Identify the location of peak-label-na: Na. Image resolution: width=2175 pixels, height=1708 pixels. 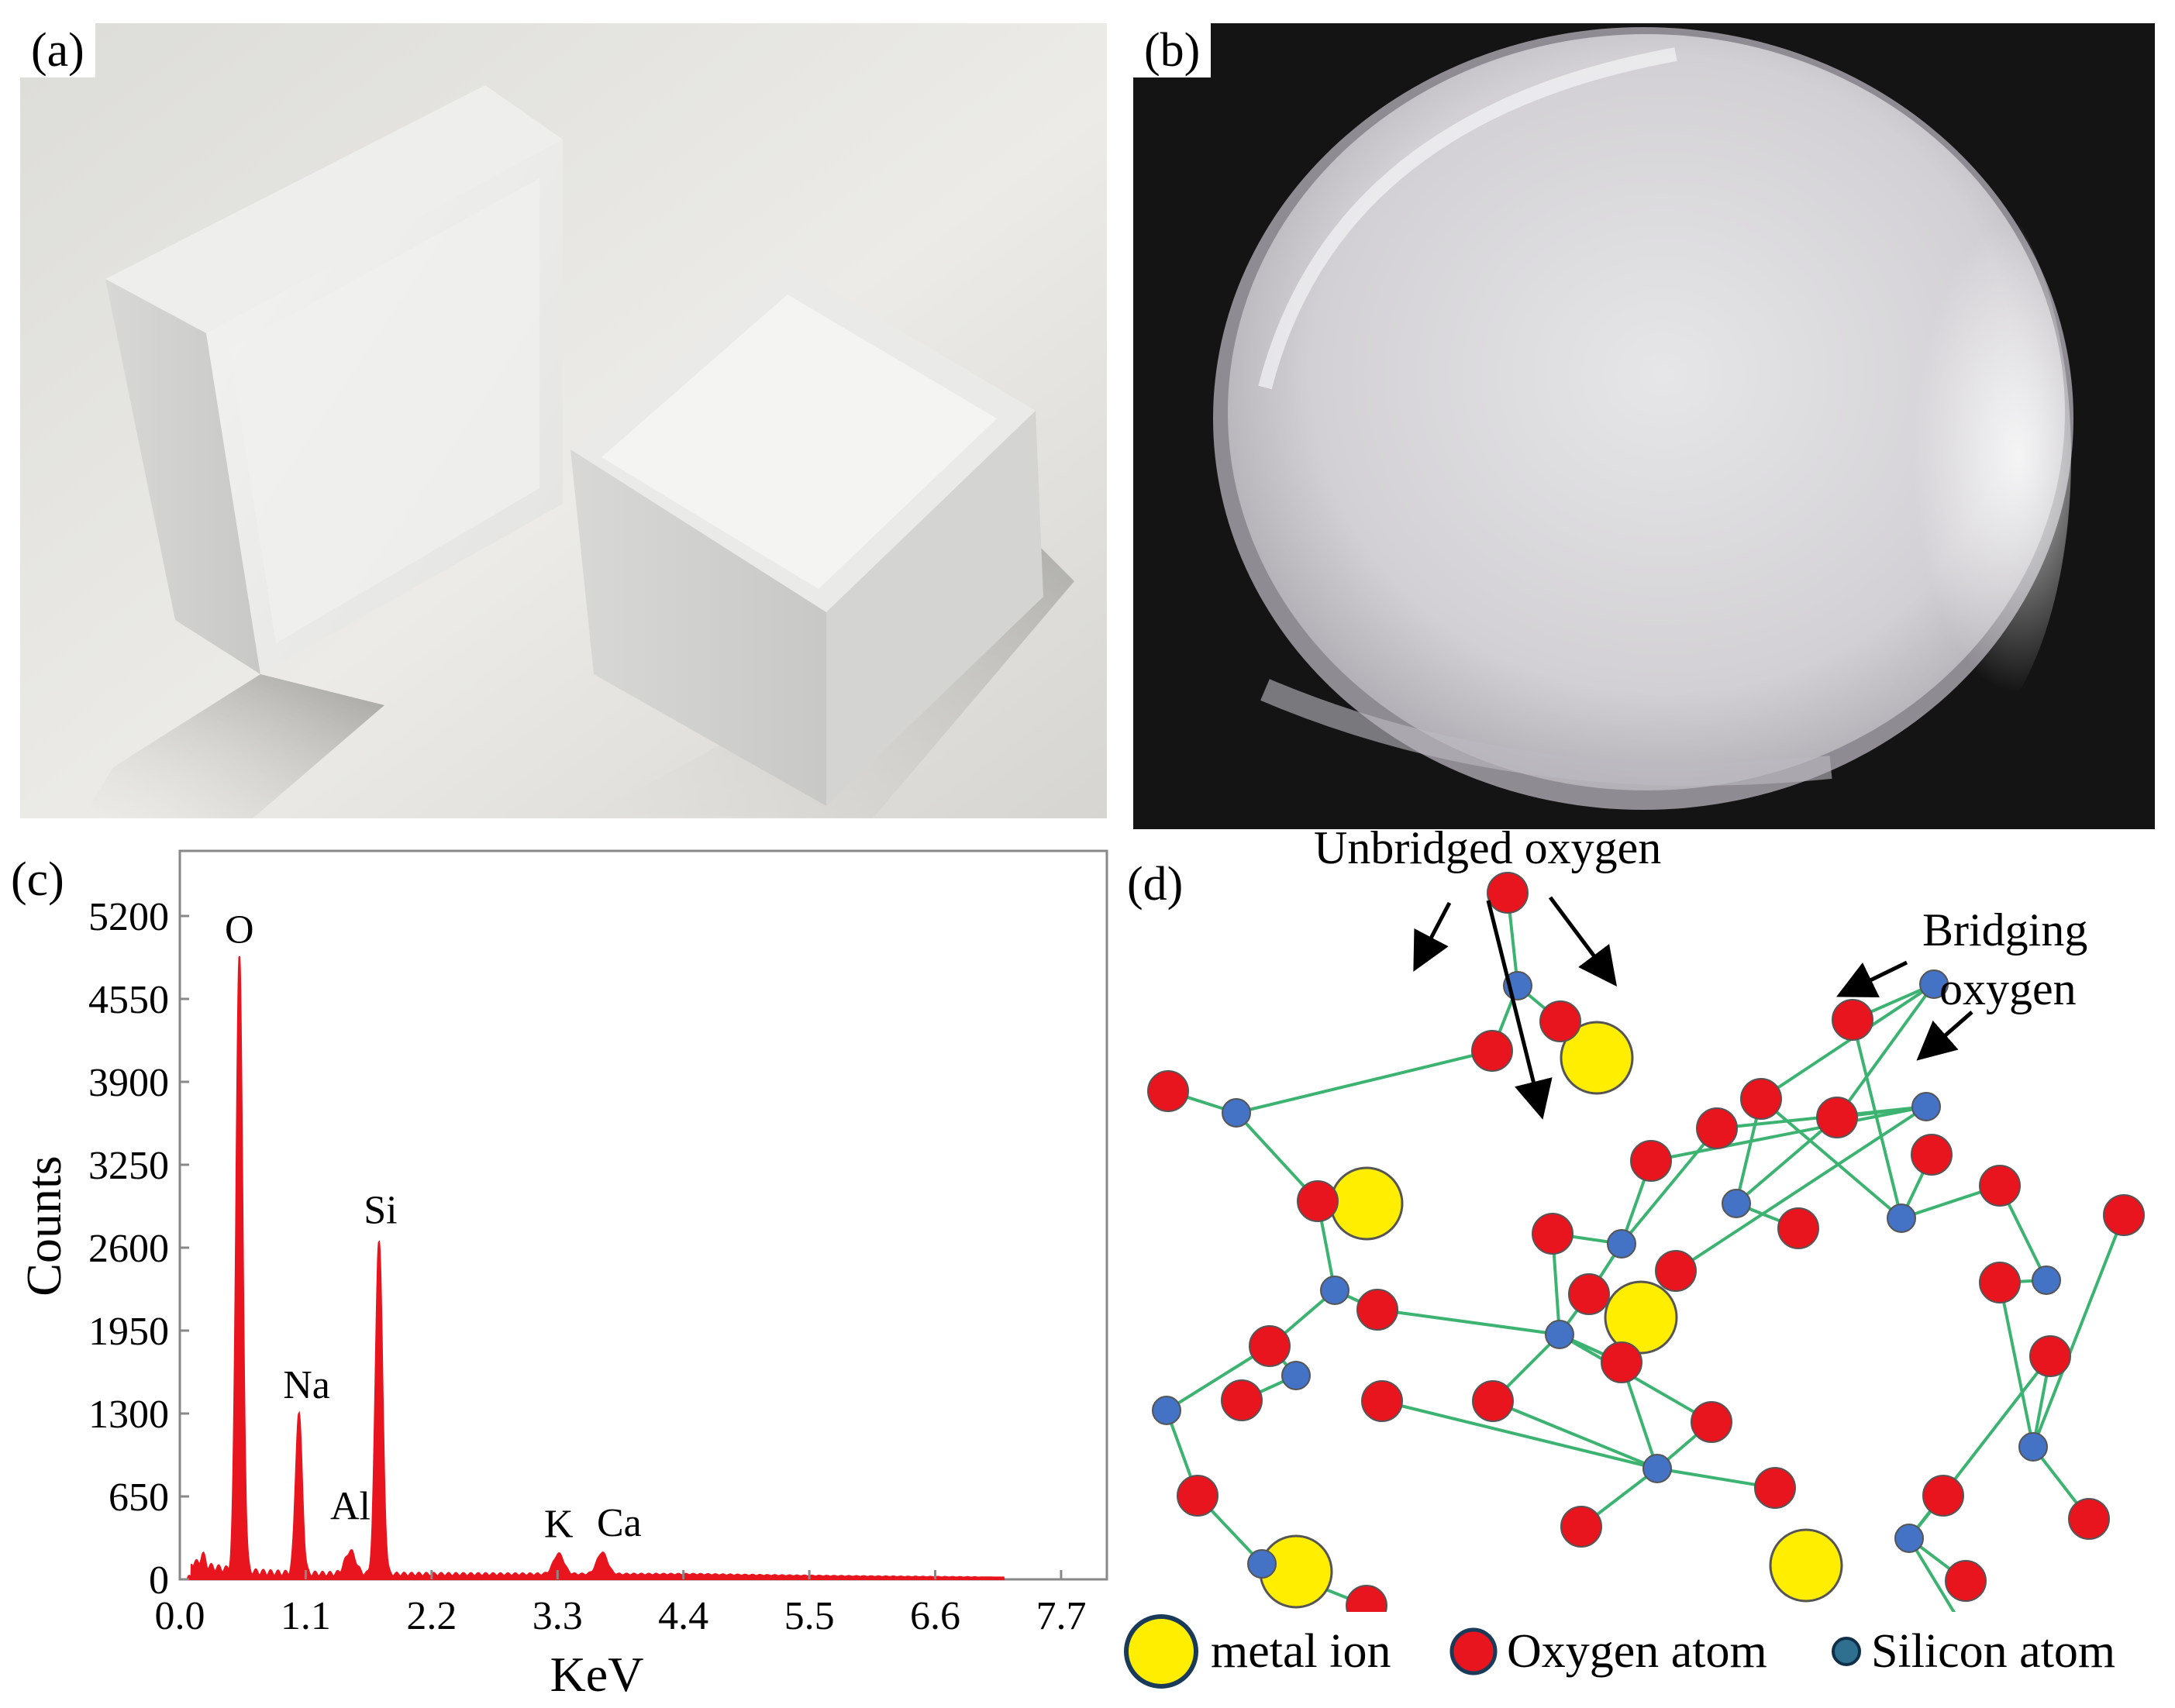
(307, 1385).